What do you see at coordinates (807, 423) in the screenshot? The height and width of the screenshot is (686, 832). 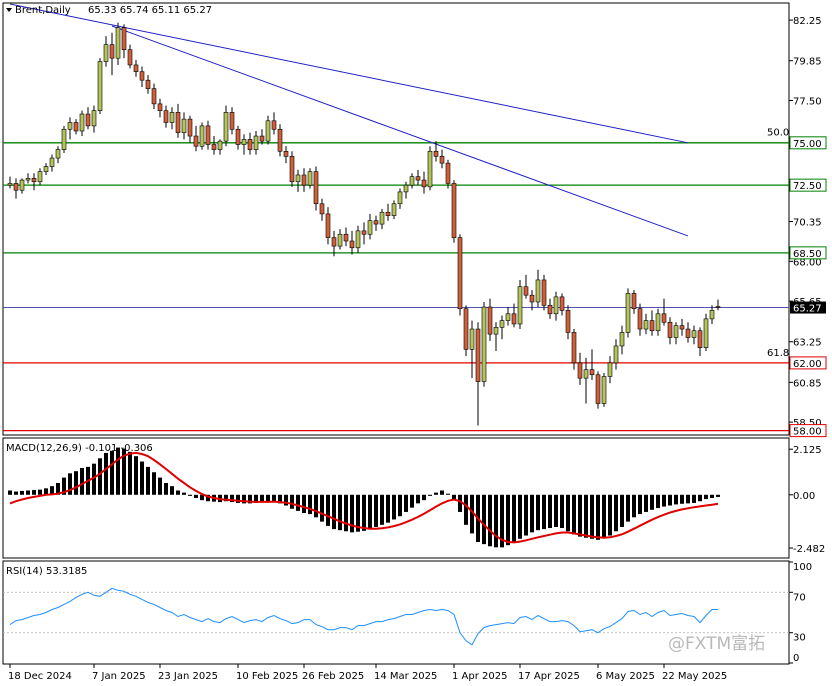 I see `price-tick-label: 58.50` at bounding box center [807, 423].